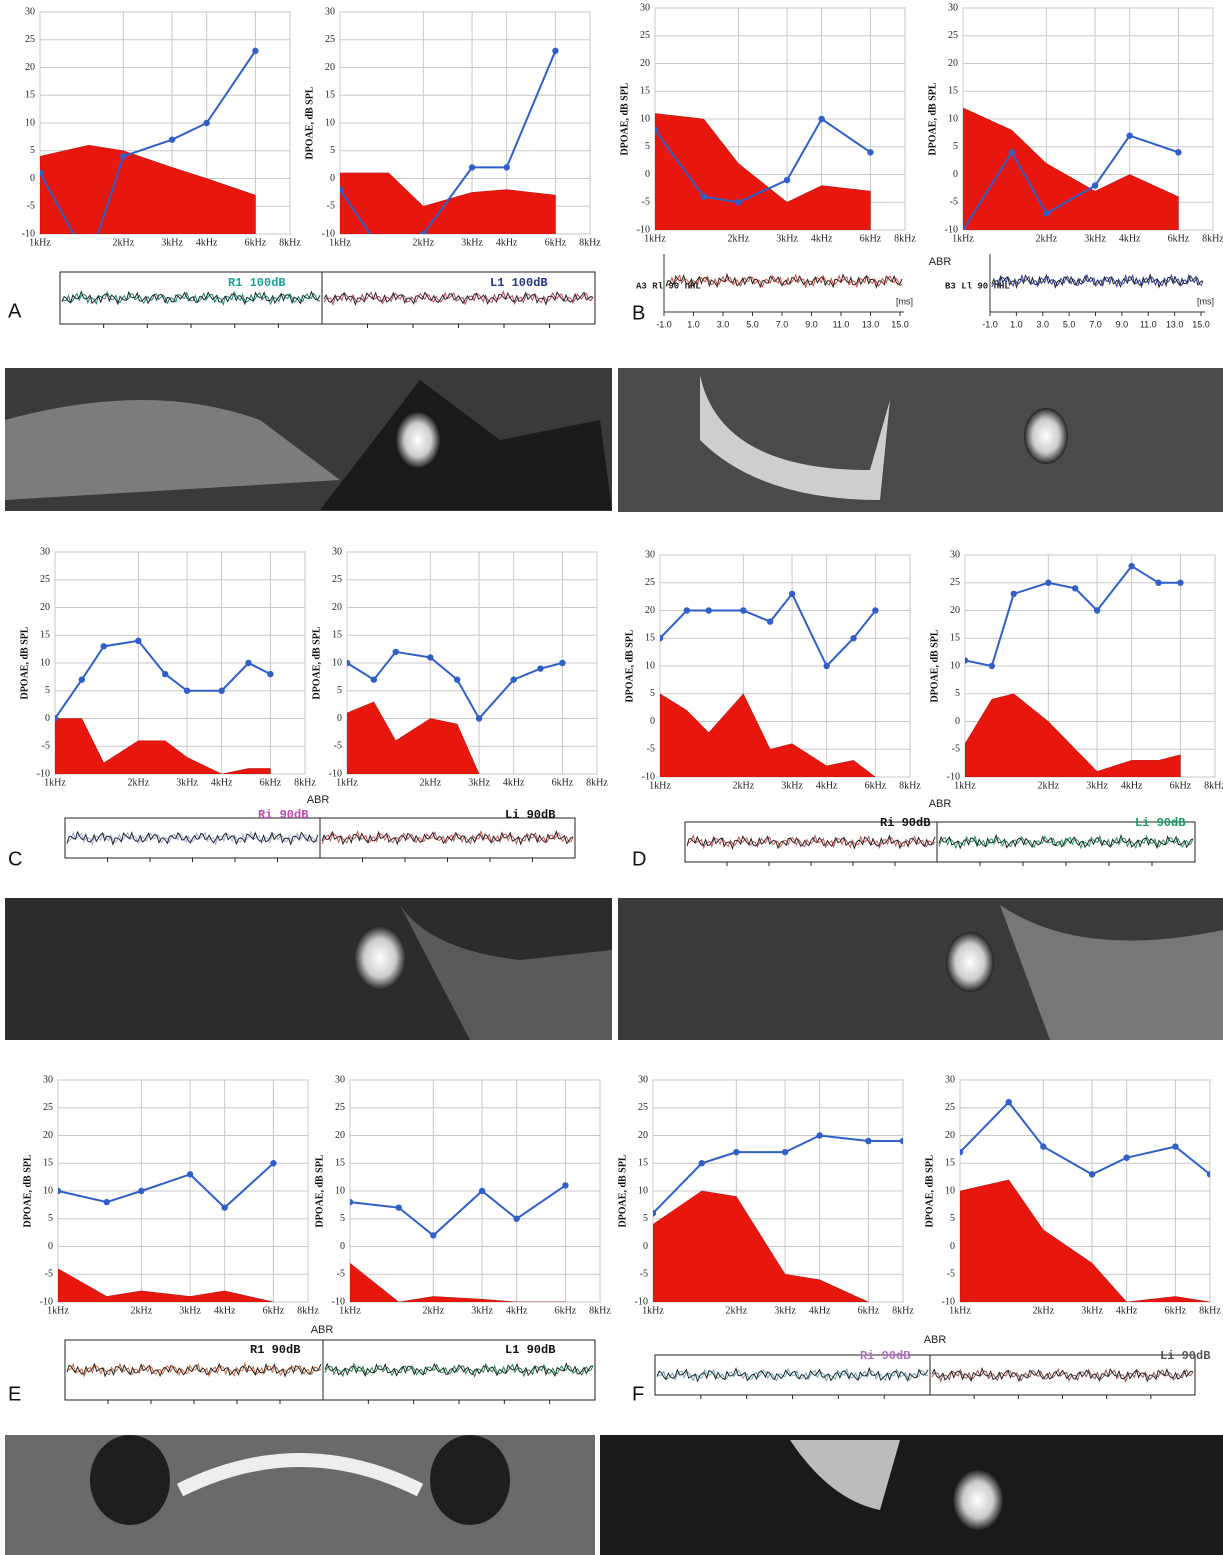 The image size is (1223, 1555). What do you see at coordinates (15, 859) in the screenshot?
I see `panel-letter: C` at bounding box center [15, 859].